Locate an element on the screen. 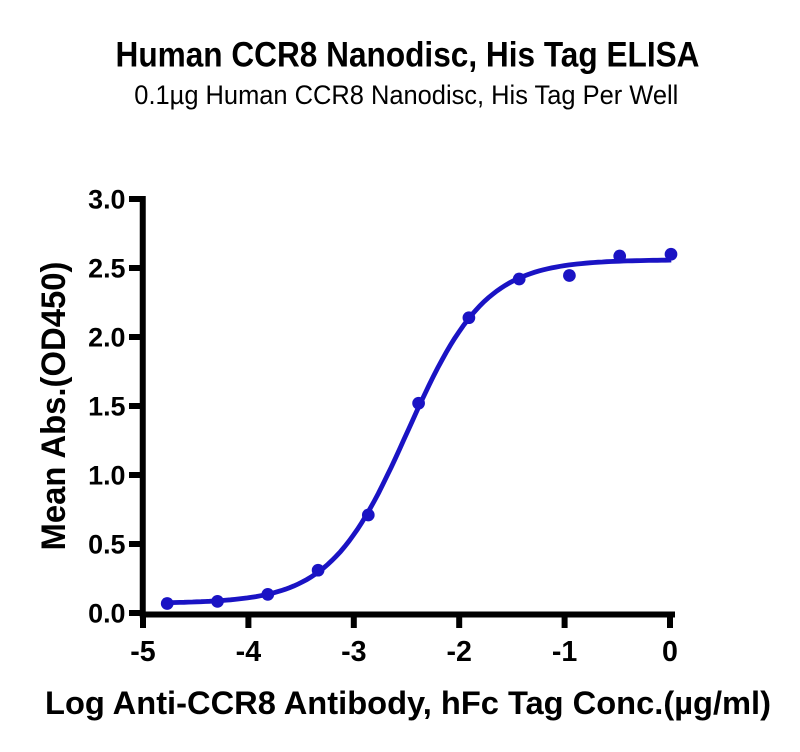 The height and width of the screenshot is (752, 800). svg-text: 1.5 is located at coordinates (106, 406).